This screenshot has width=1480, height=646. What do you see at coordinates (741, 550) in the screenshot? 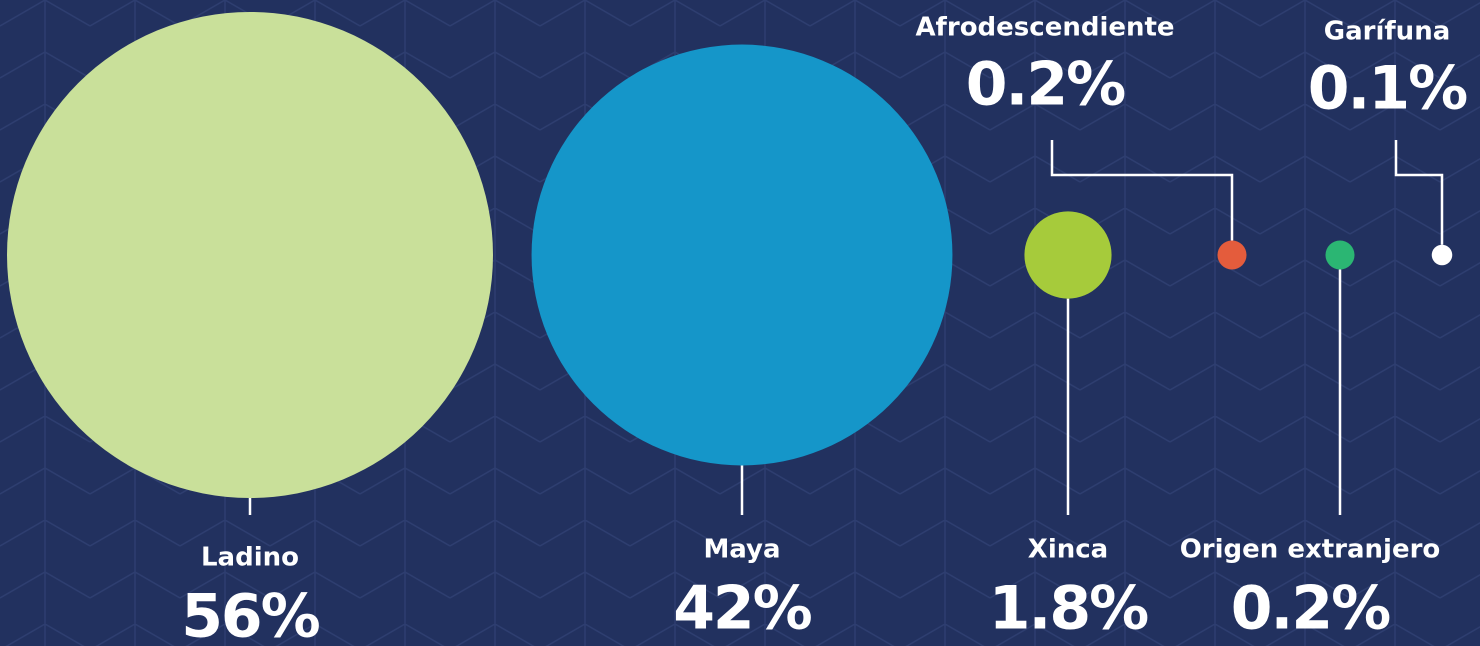
I see `category-label: Maya` at bounding box center [741, 550].